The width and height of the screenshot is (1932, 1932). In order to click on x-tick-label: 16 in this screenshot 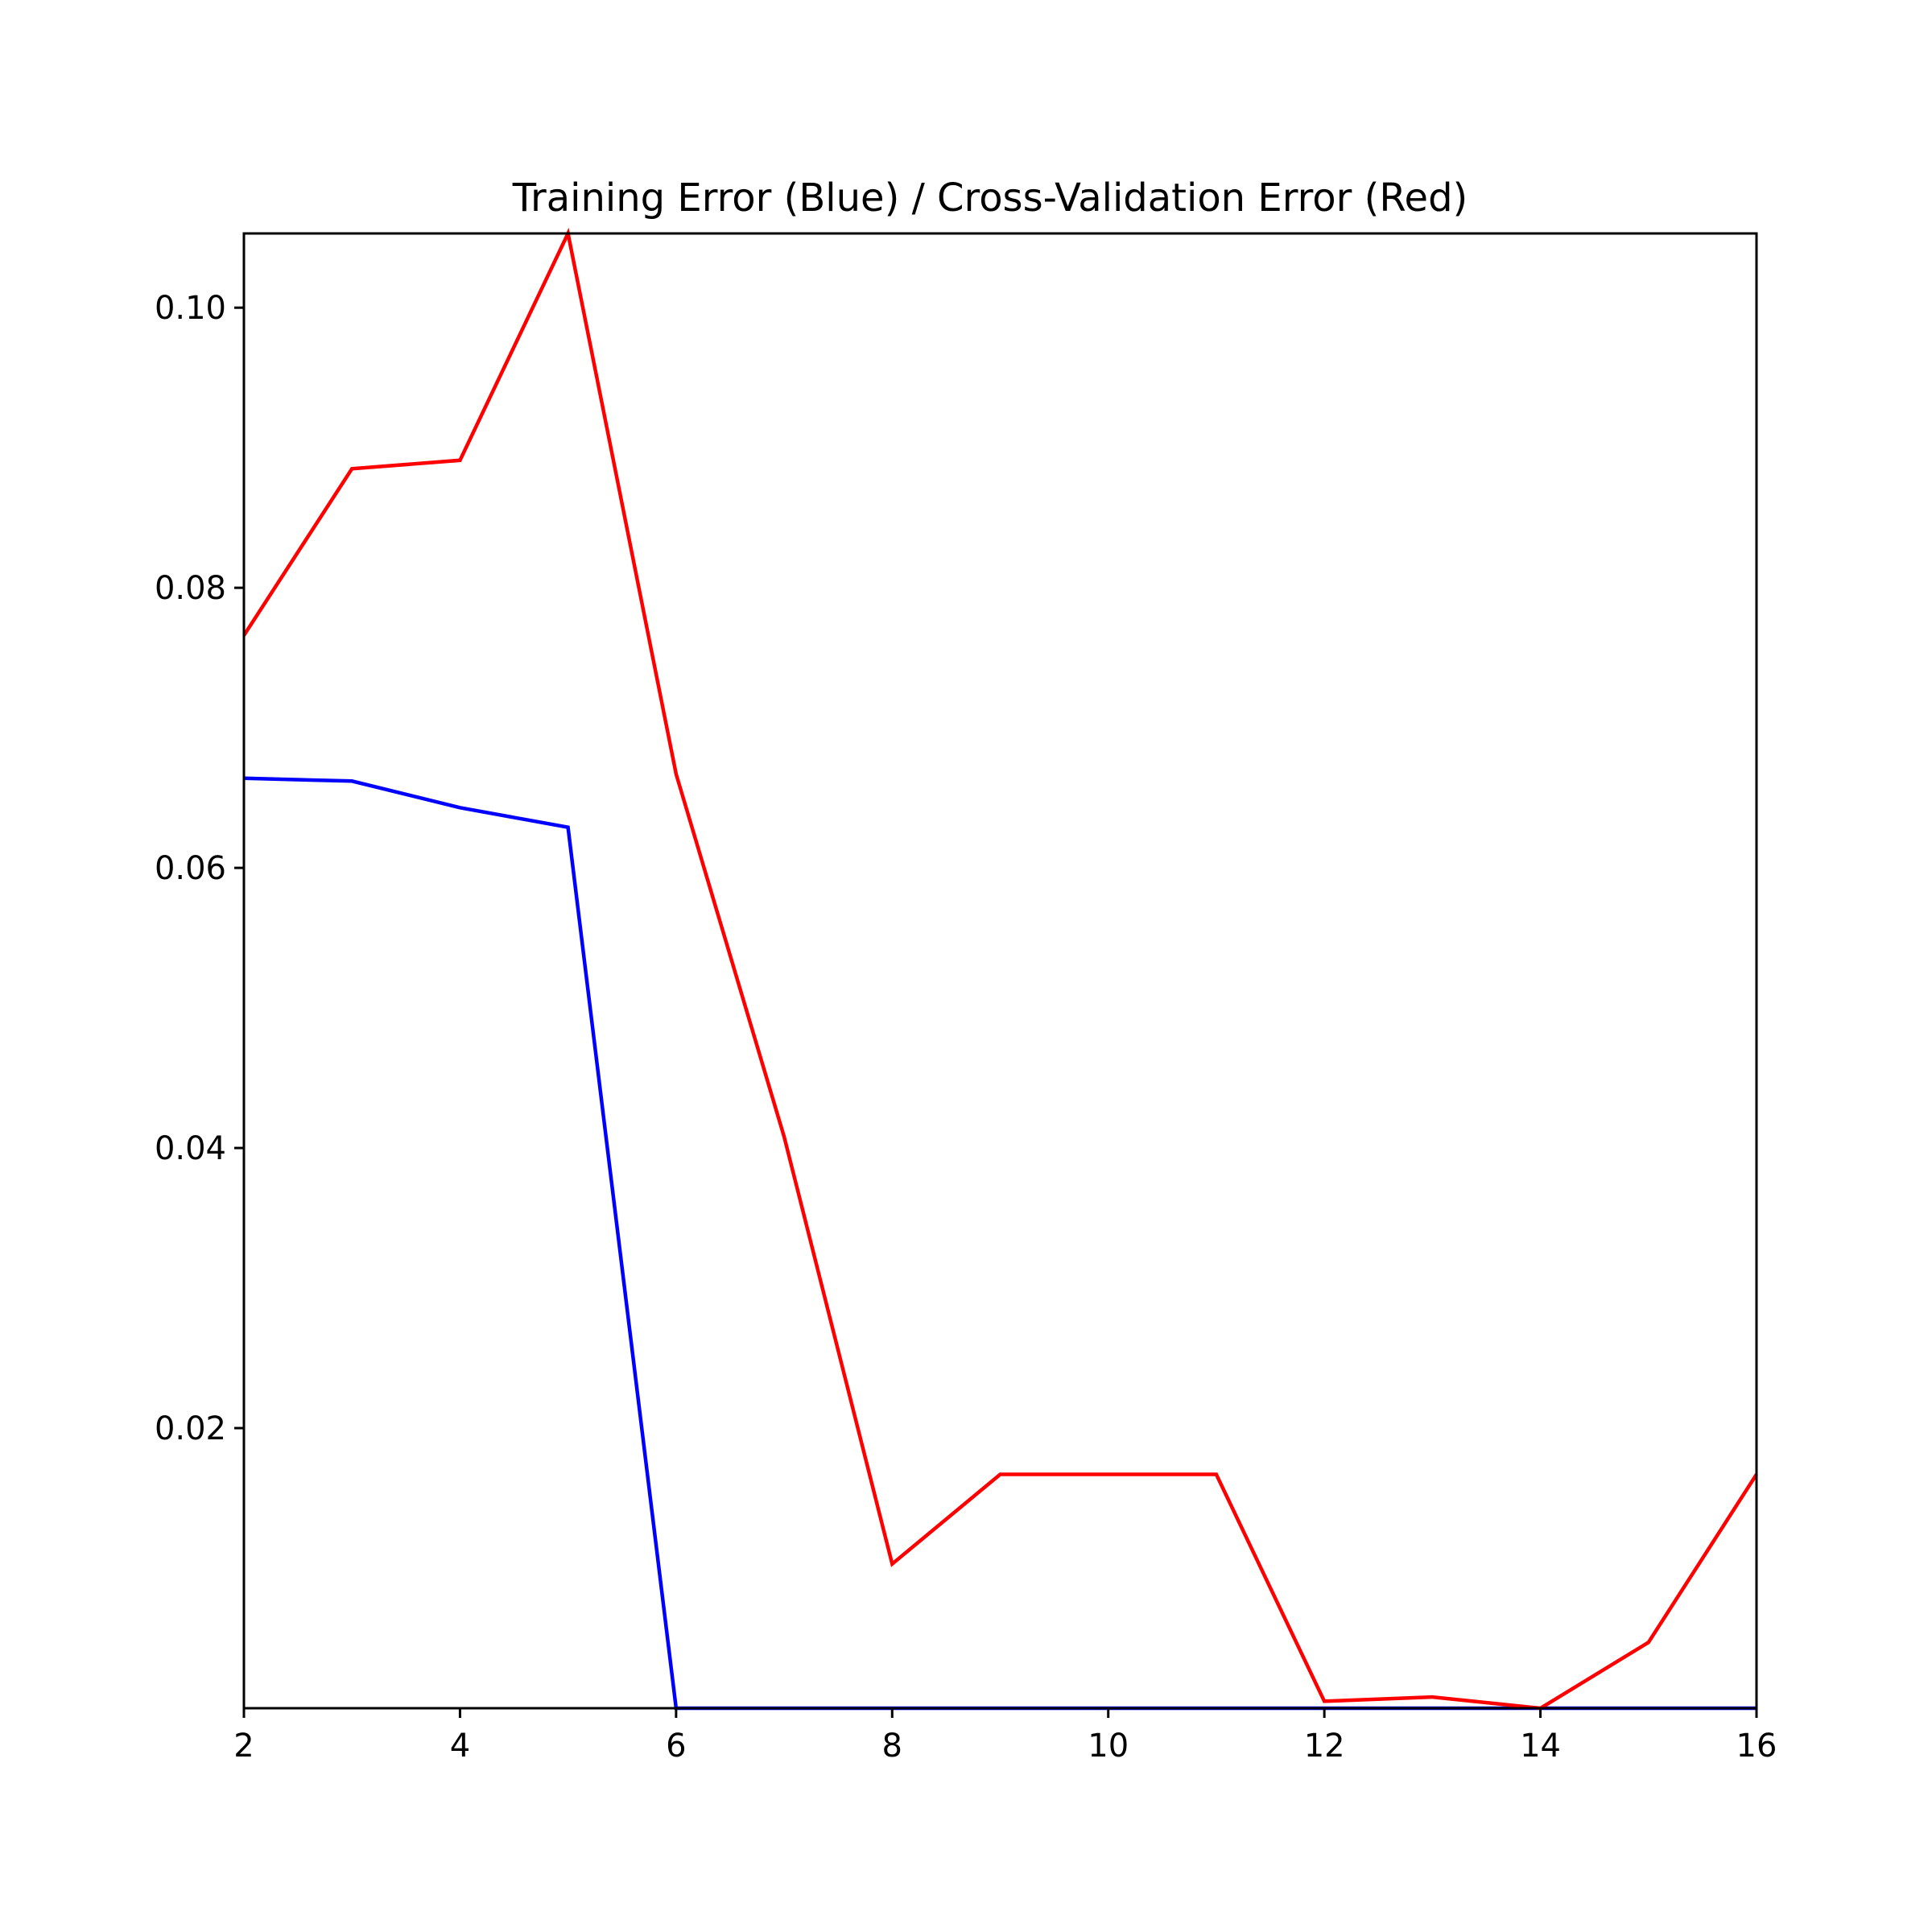, I will do `click(1756, 1746)`.